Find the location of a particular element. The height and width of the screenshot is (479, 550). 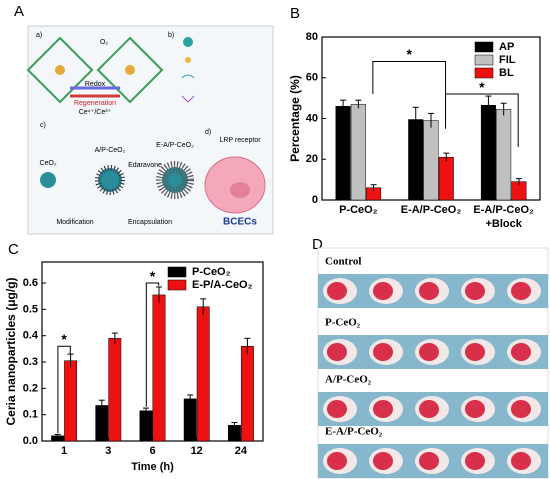

y-tick-label: 0.0 is located at coordinates (30, 441).